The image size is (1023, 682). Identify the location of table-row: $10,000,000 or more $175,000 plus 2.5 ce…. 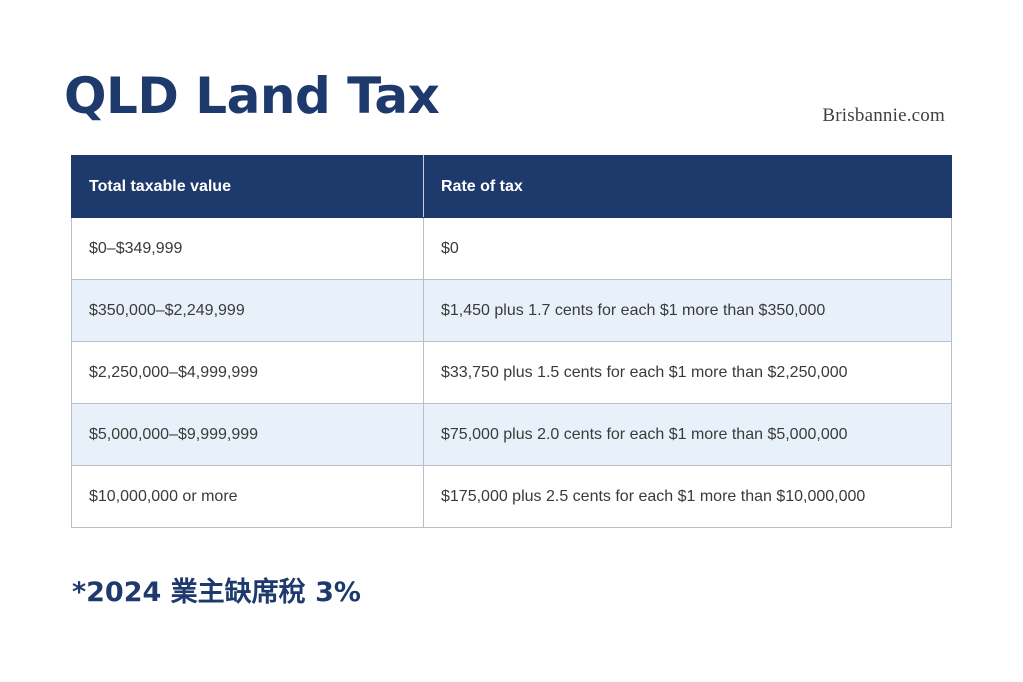
(511, 496).